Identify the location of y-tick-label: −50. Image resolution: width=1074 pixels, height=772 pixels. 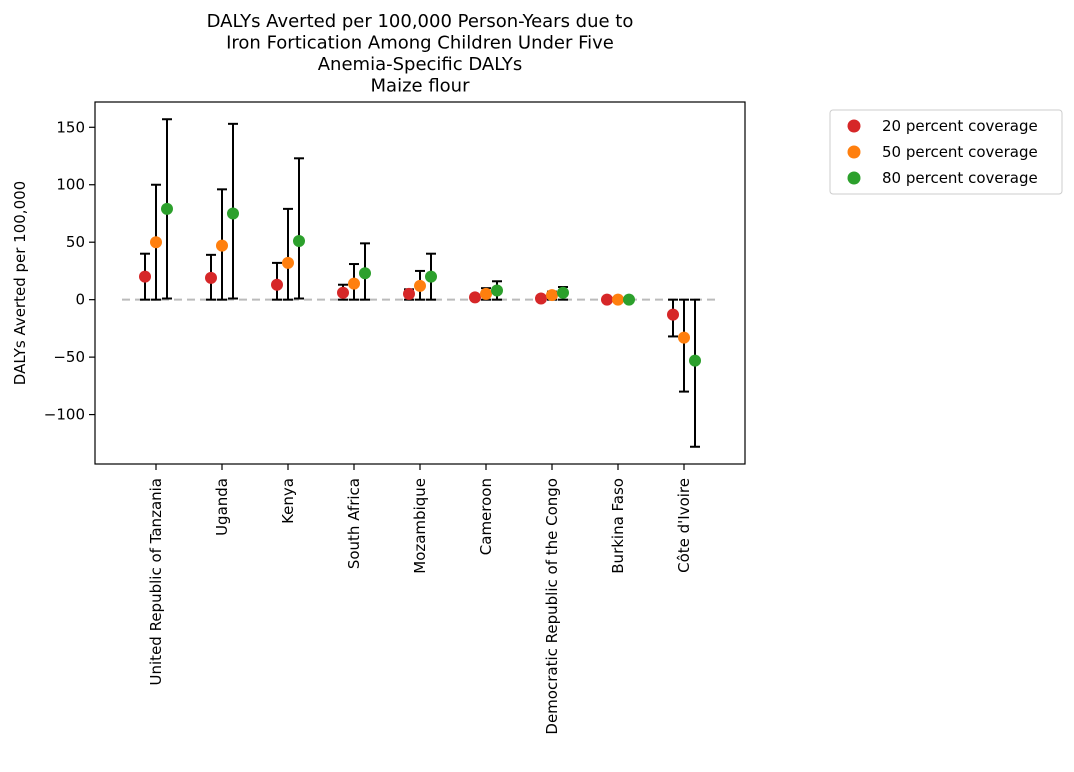
(69, 357).